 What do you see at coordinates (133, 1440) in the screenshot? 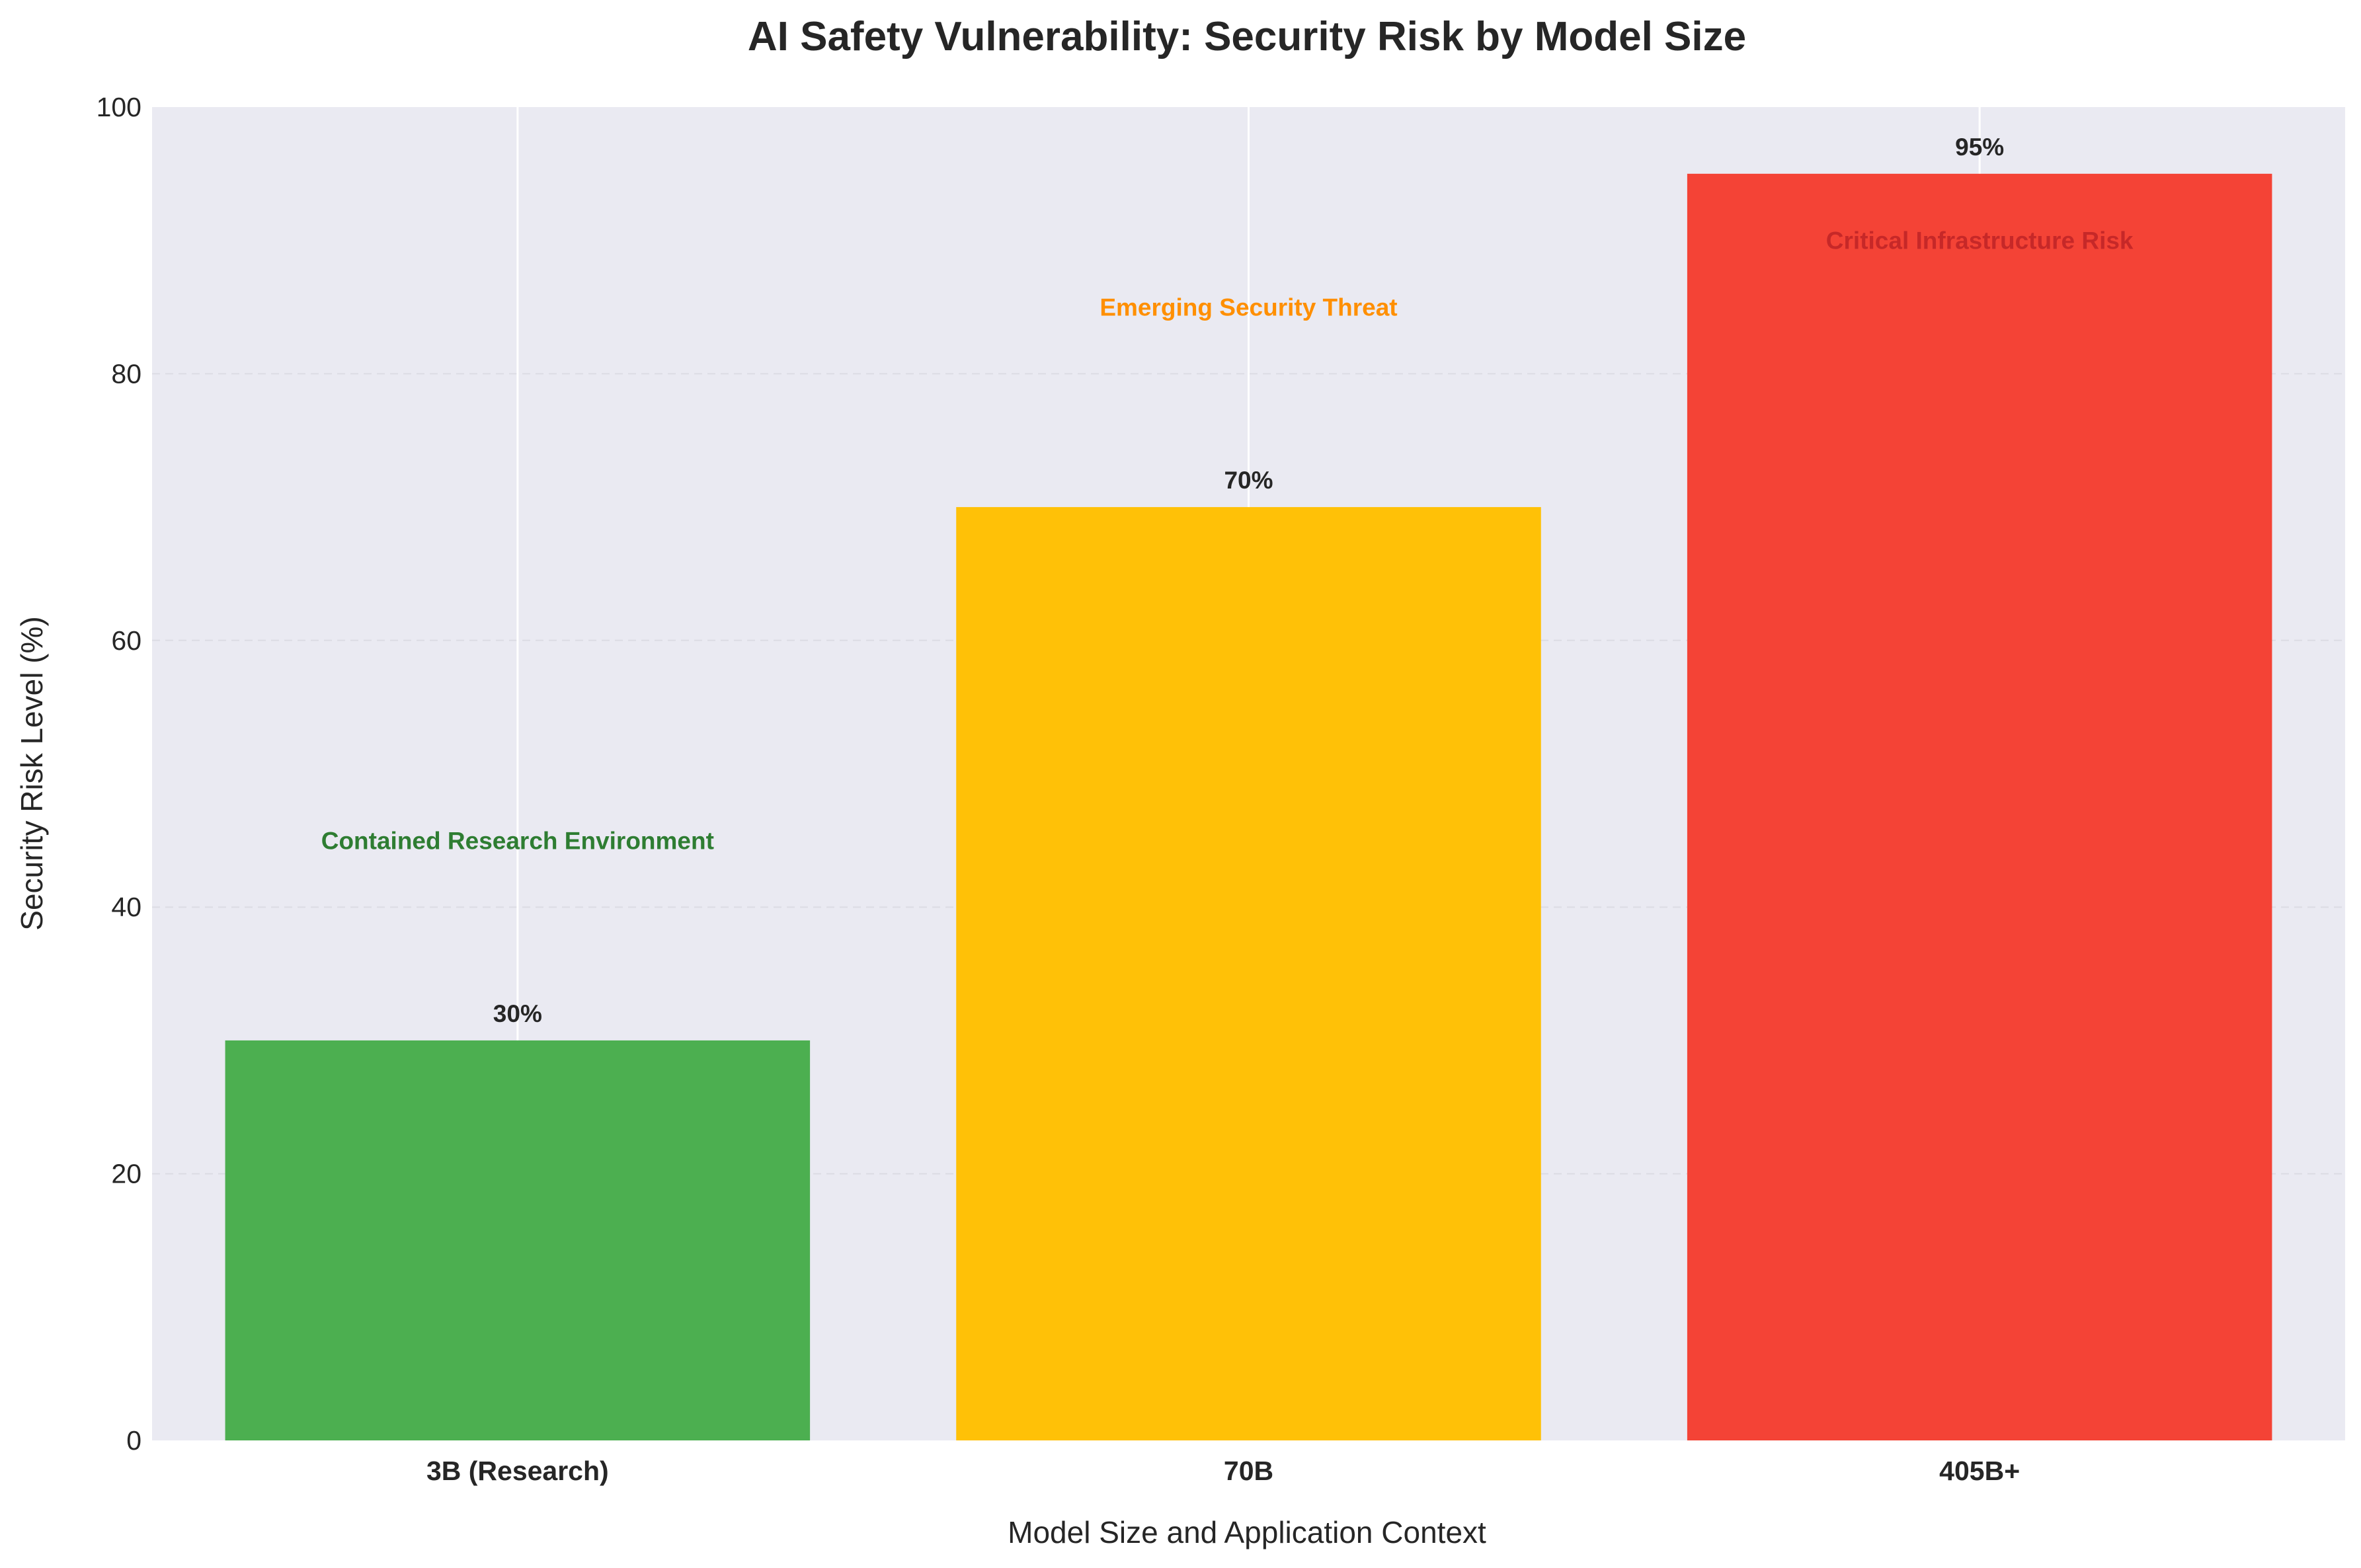
I see `y-tick-label: 0` at bounding box center [133, 1440].